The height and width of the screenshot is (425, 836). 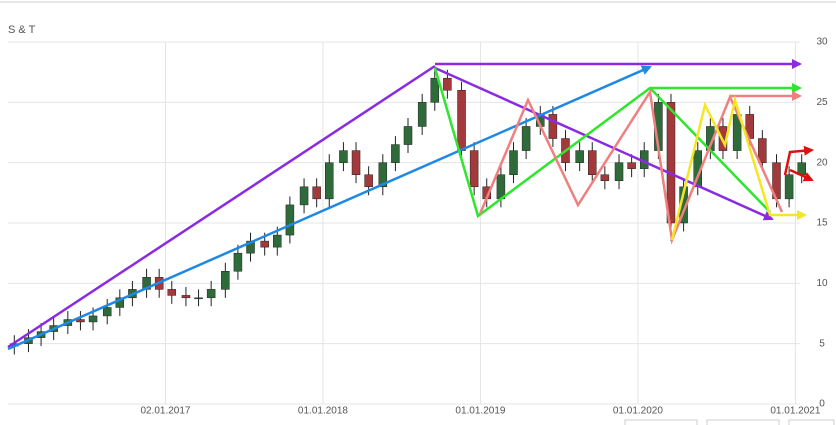 I want to click on x-tick-label: 02.01.2017, so click(x=165, y=411).